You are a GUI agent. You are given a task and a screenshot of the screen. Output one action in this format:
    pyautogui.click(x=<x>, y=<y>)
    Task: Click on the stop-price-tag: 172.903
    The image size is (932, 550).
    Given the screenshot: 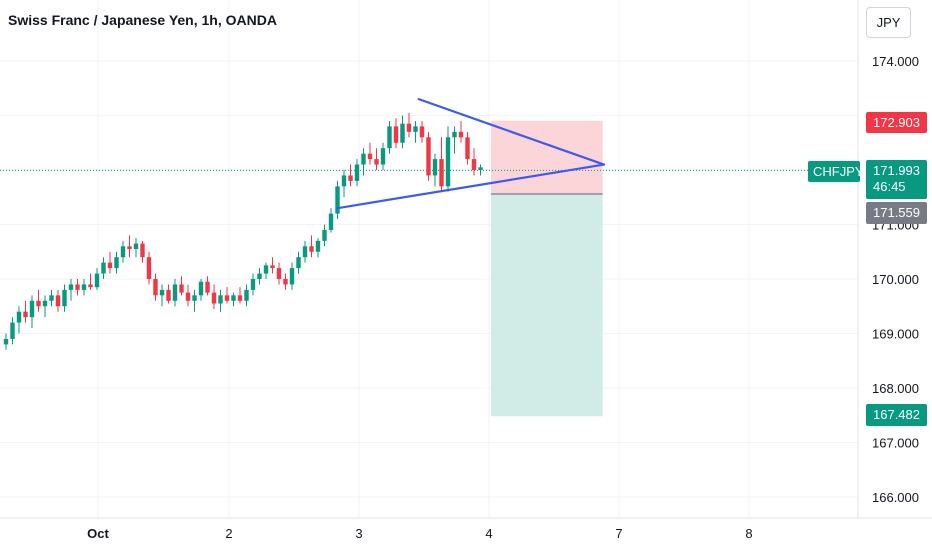 What is the action you would take?
    pyautogui.click(x=896, y=122)
    